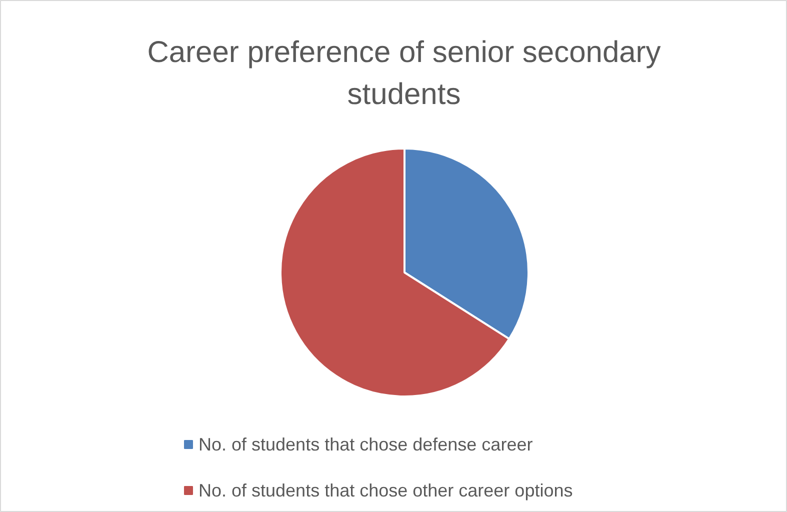 Image resolution: width=787 pixels, height=512 pixels. Describe the element at coordinates (385, 490) in the screenshot. I see `legend-label: No. of students that chose other career options` at that location.